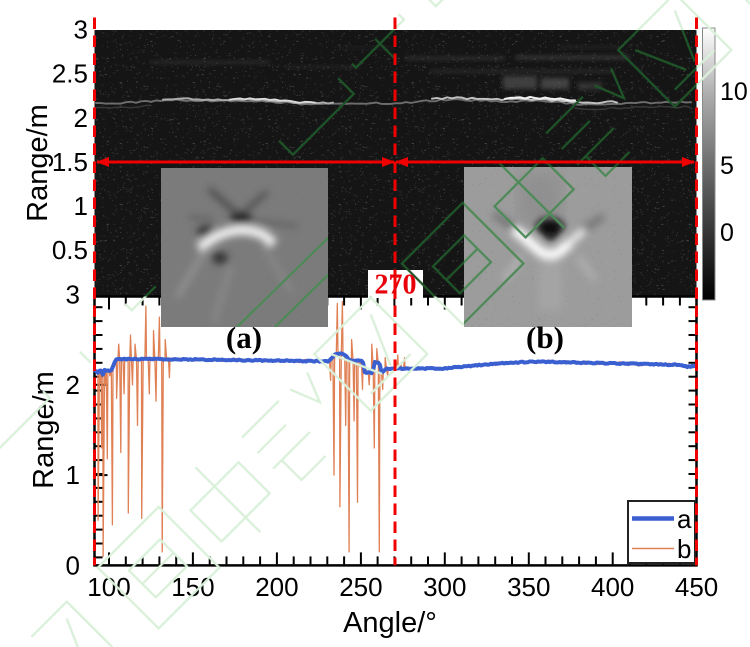  I want to click on svg-text: Angle/°, so click(390, 623).